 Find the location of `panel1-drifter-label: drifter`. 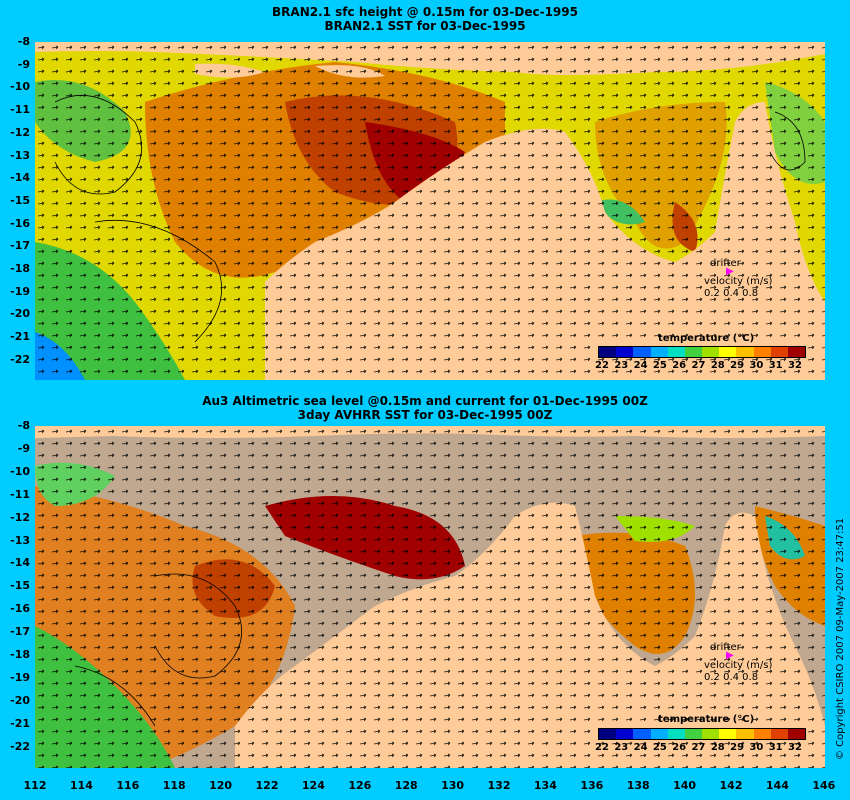

panel1-drifter-label: drifter is located at coordinates (725, 263).